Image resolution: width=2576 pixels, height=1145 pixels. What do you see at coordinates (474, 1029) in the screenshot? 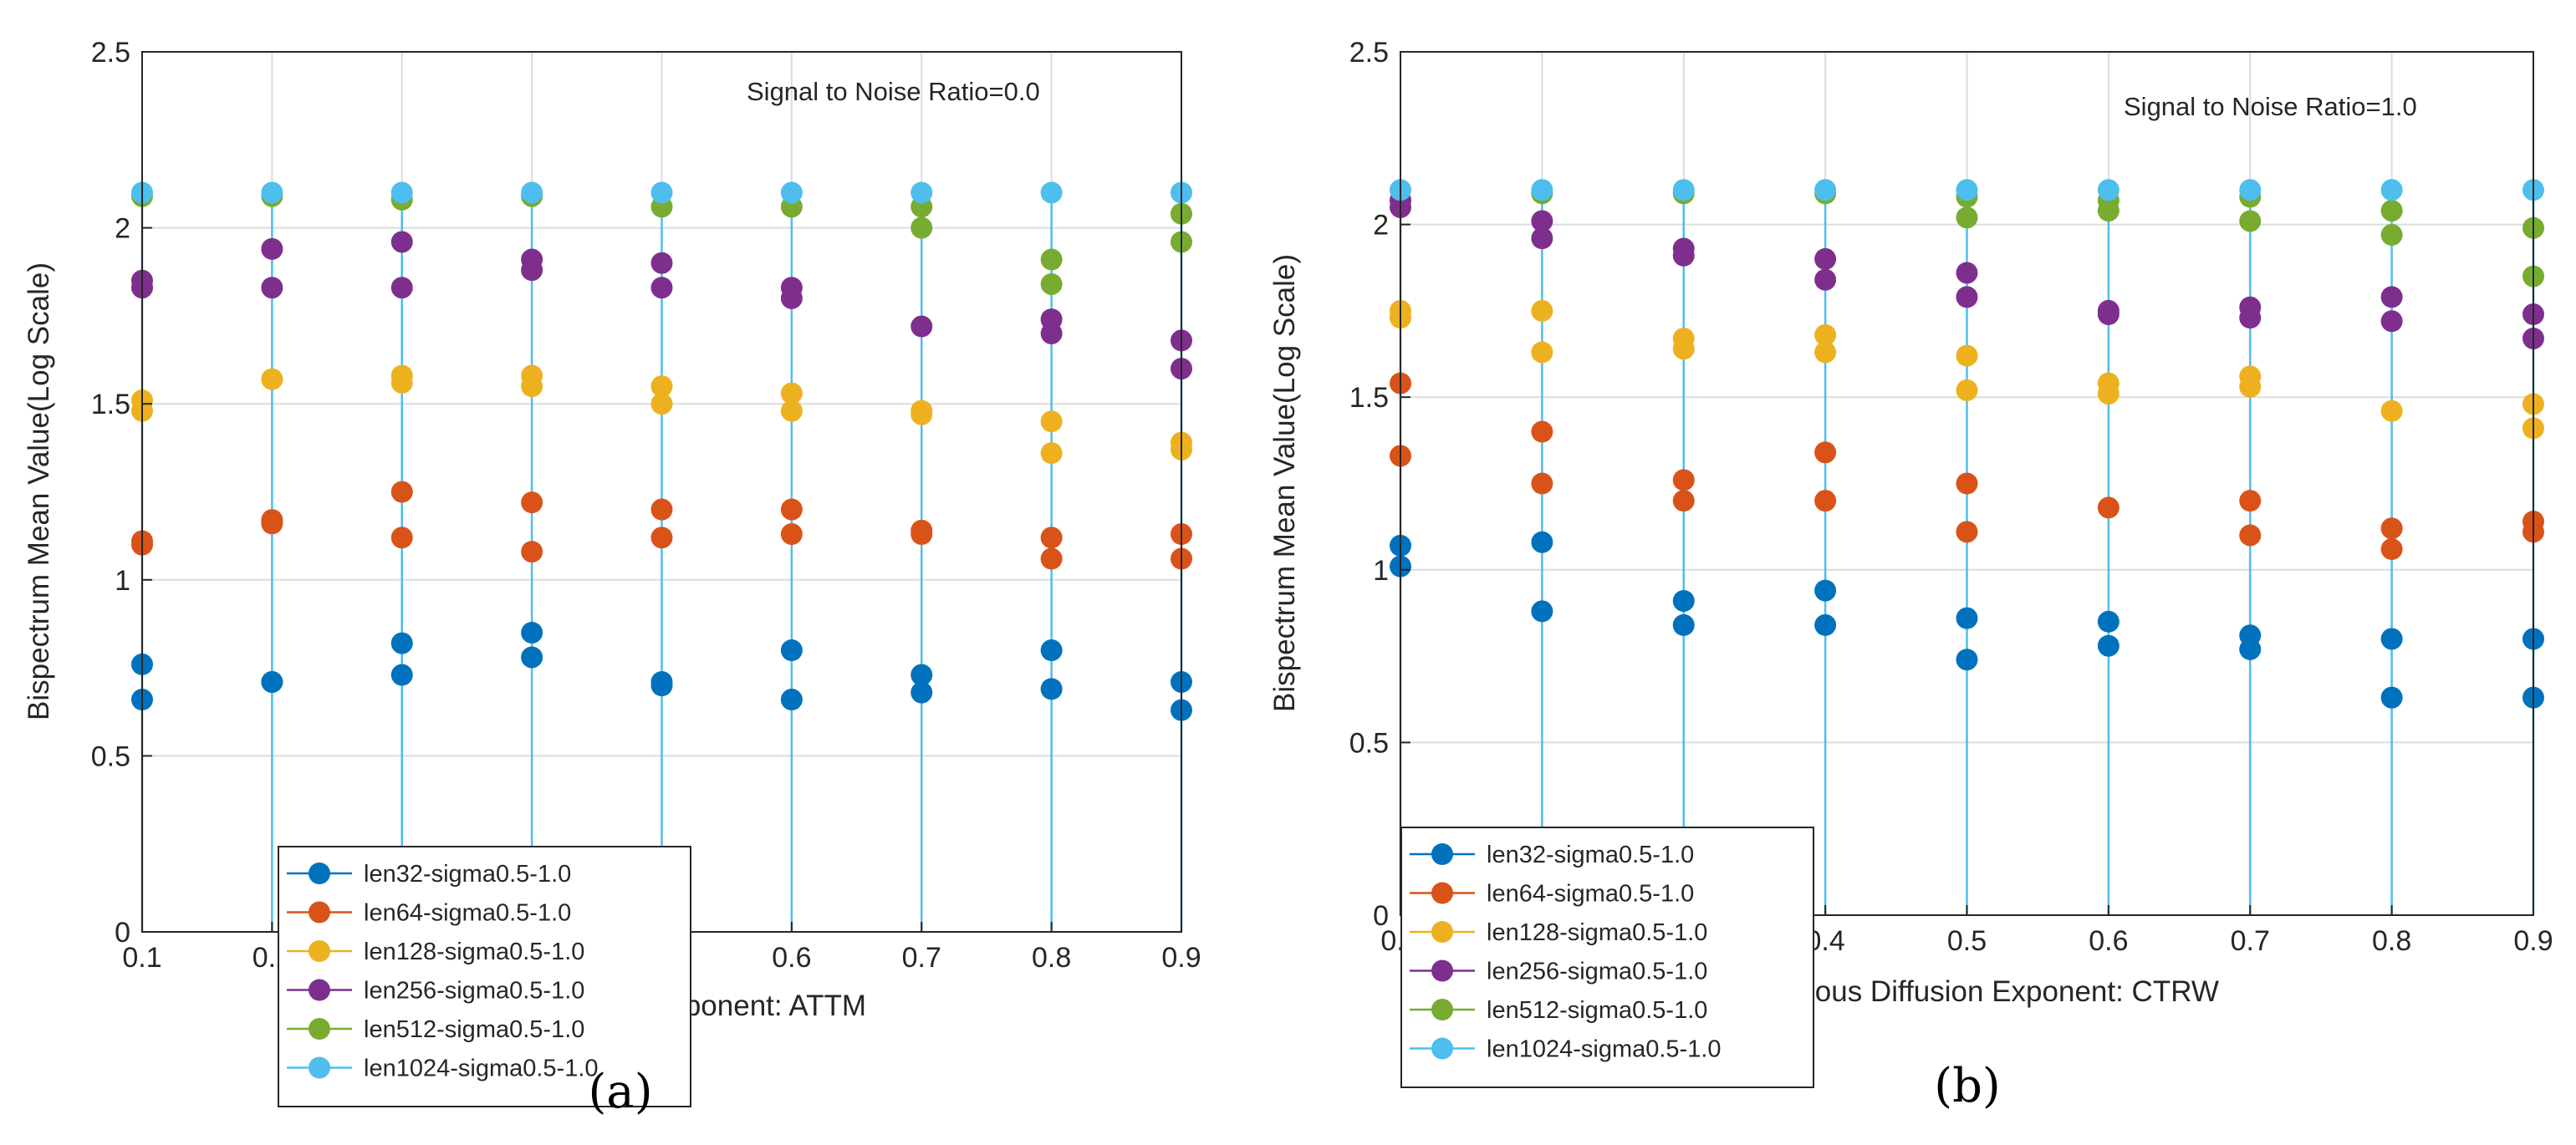
I see `legend-label: len512-sigma0.5-1.0` at bounding box center [474, 1029].